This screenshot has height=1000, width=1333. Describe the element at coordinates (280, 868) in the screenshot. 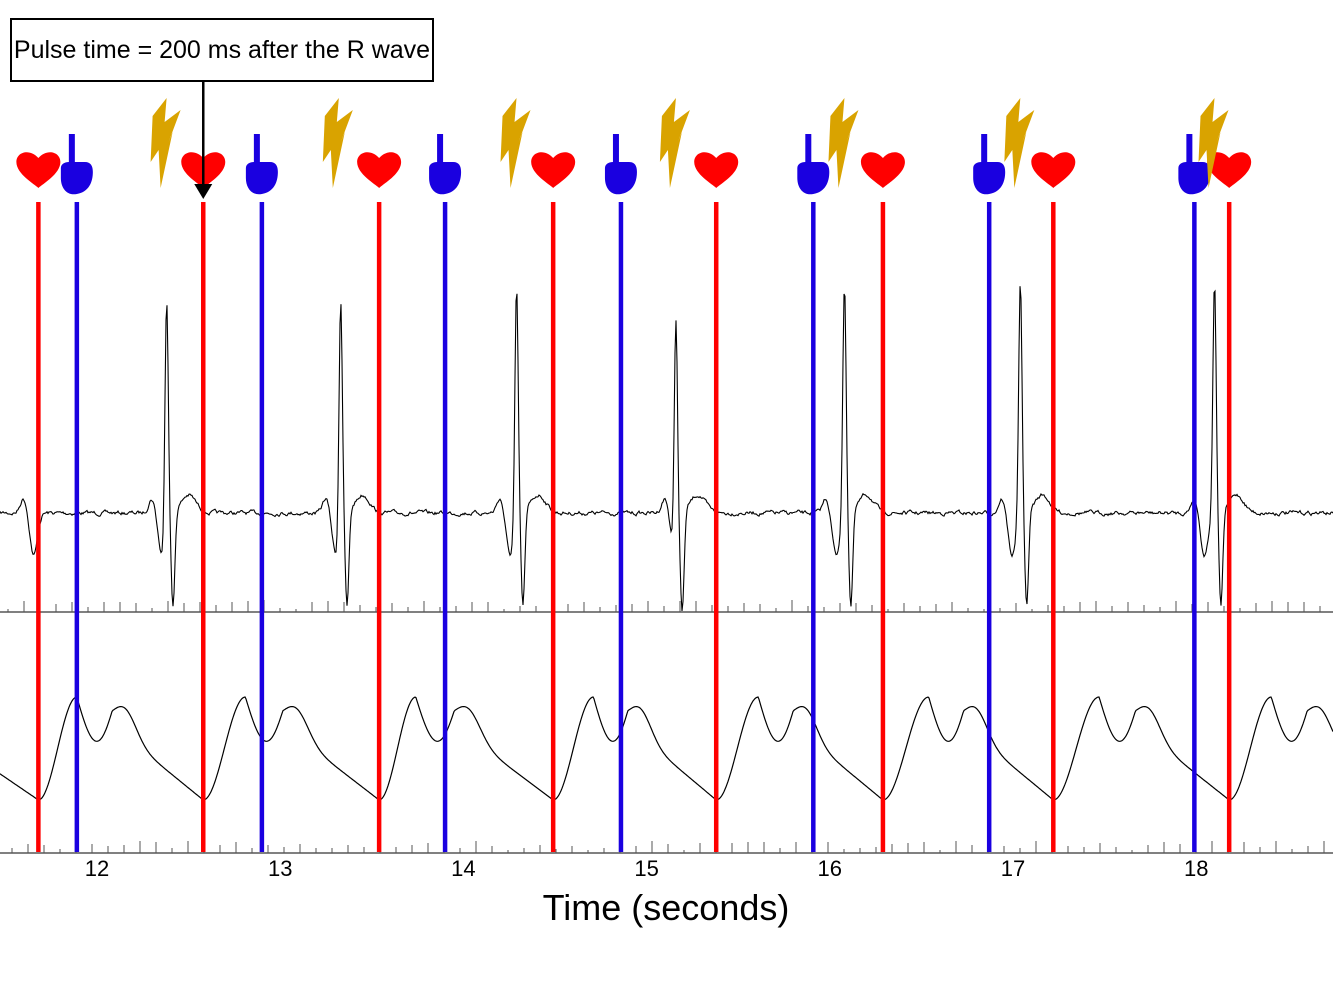

I see `x-tick-label: 13` at that location.